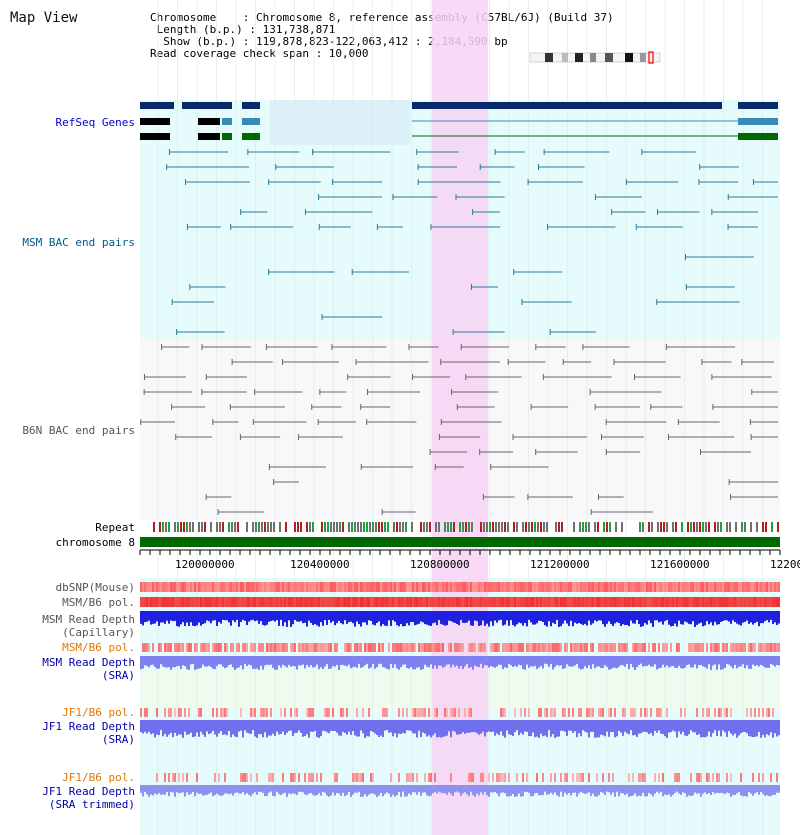 This screenshot has height=835, width=800. Describe the element at coordinates (595, 57) in the screenshot. I see `chromosome-ideogram` at that location.